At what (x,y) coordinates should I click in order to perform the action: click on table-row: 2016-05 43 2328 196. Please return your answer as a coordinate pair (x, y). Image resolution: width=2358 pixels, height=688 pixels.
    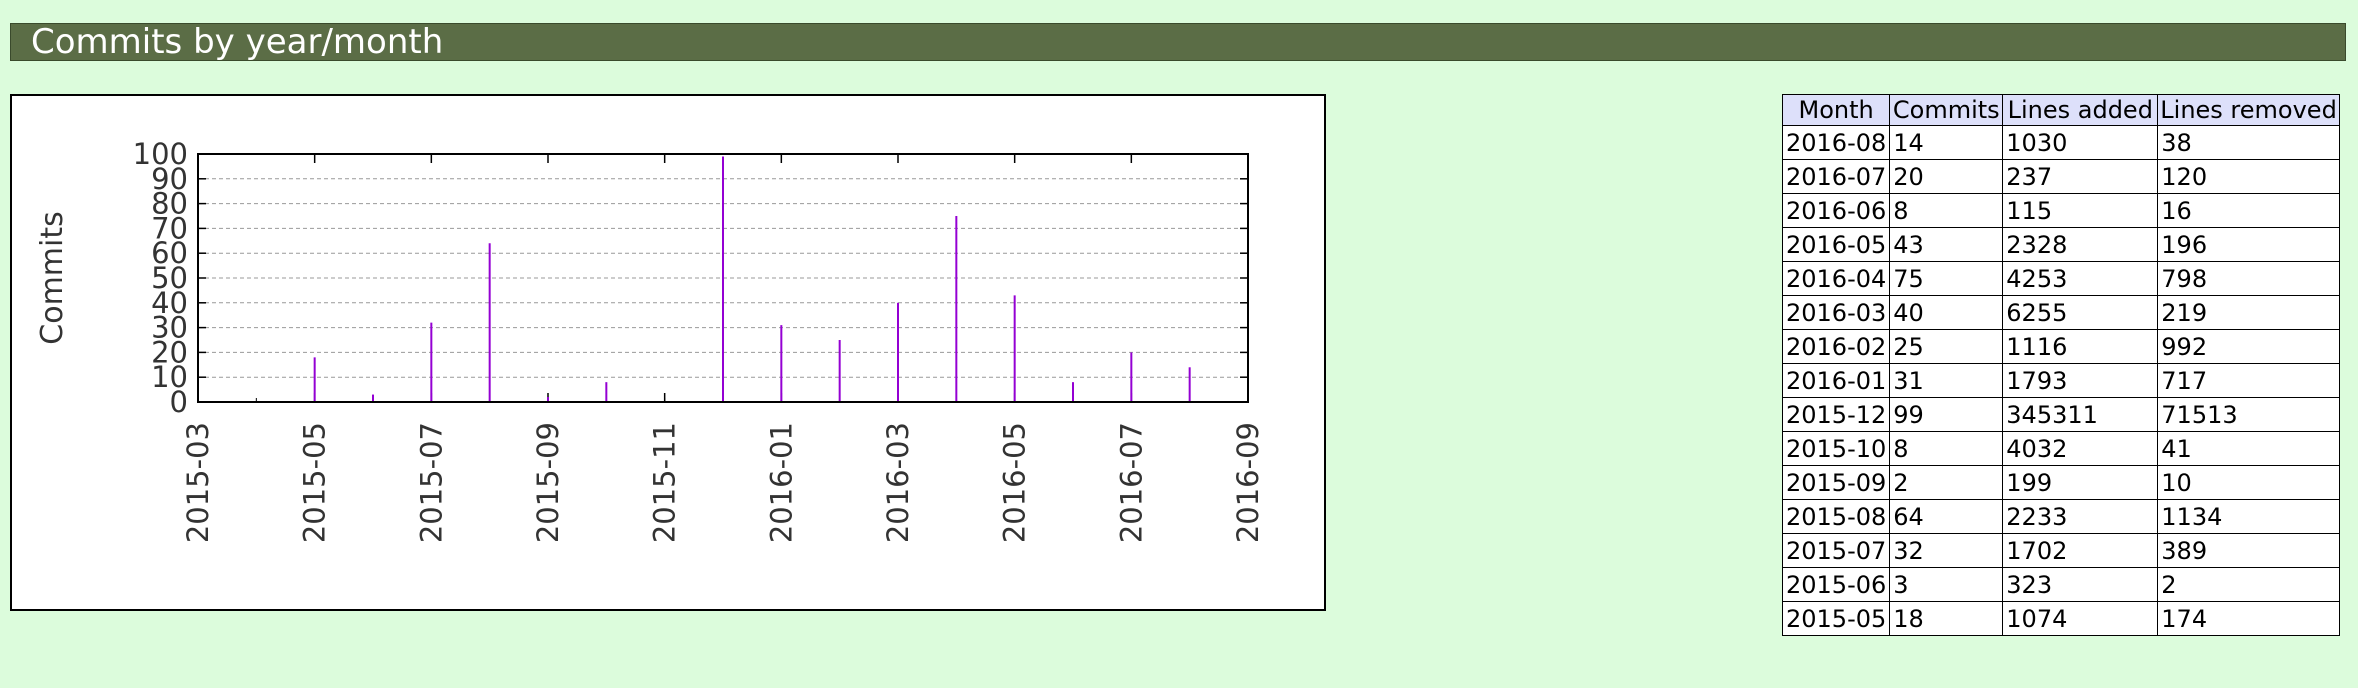
    Looking at the image, I should click on (2060, 244).